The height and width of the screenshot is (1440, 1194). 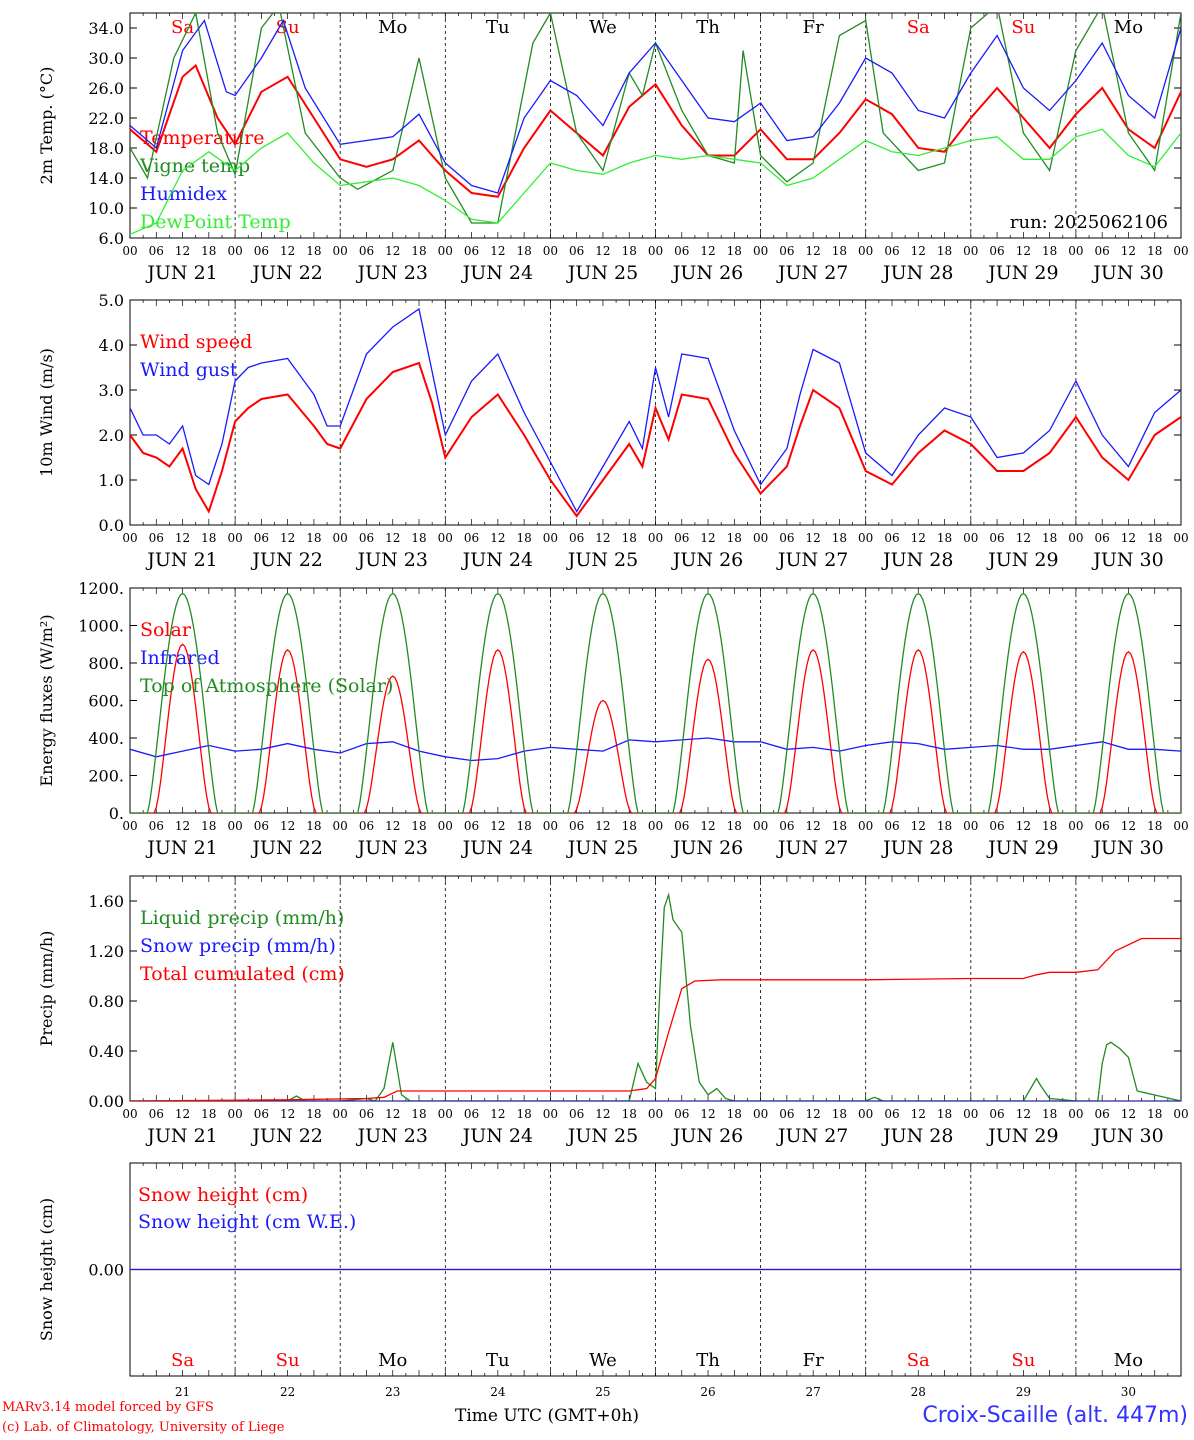 What do you see at coordinates (1128, 1392) in the screenshot?
I see `day-number-label: 30` at bounding box center [1128, 1392].